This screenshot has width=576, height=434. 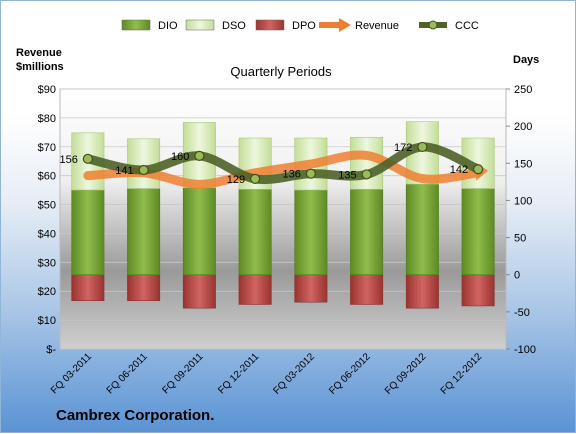 What do you see at coordinates (238, 373) in the screenshot?
I see `category-label: FQ 12-2011` at bounding box center [238, 373].